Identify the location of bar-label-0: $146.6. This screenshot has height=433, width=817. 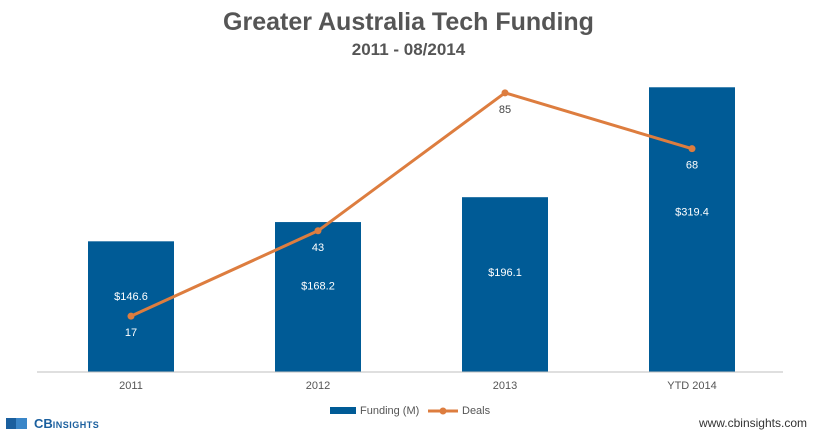
(131, 297).